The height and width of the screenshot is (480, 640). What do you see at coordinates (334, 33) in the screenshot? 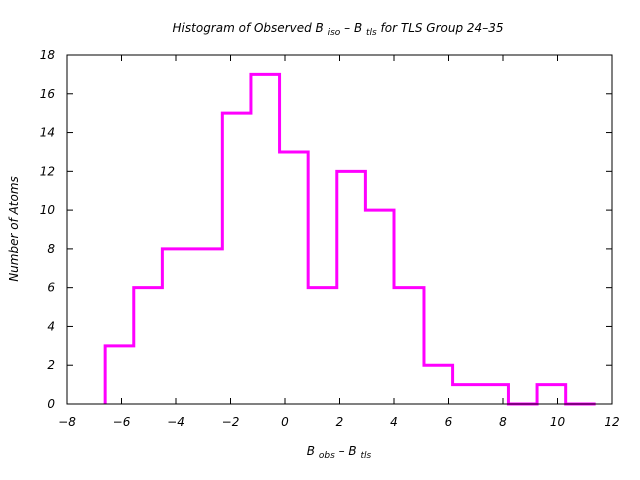
I see `chart-title-sub-iso: iso` at bounding box center [334, 33].